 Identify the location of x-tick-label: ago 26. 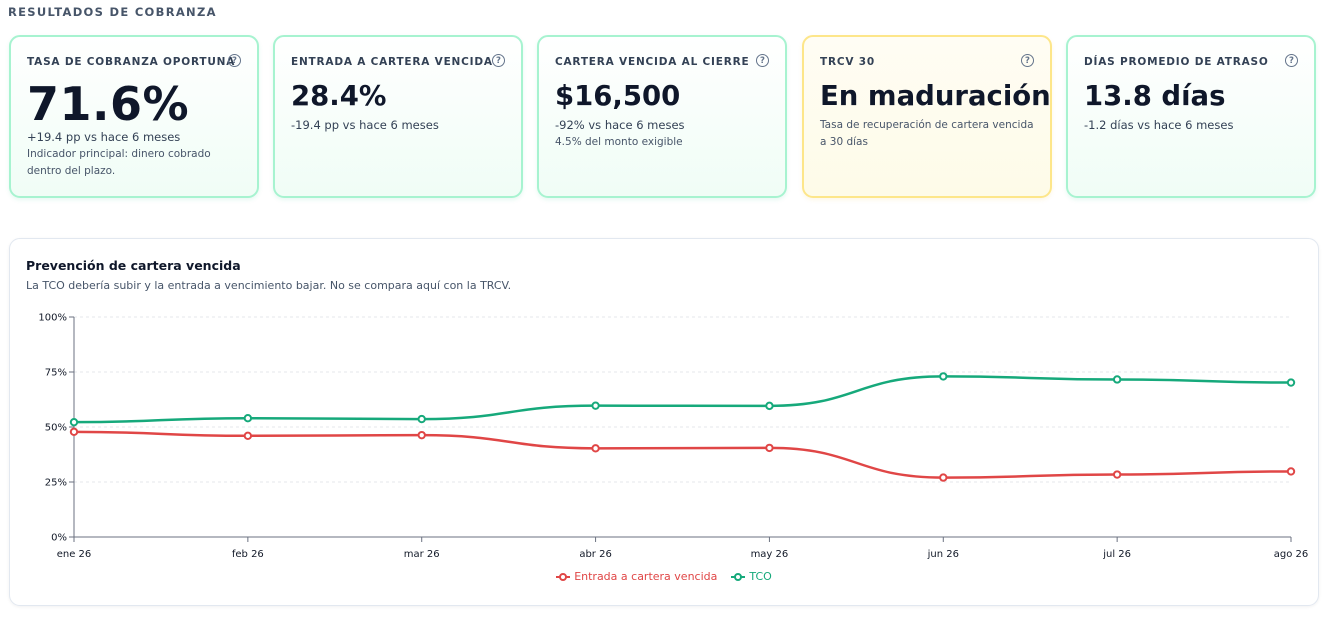
(1291, 554).